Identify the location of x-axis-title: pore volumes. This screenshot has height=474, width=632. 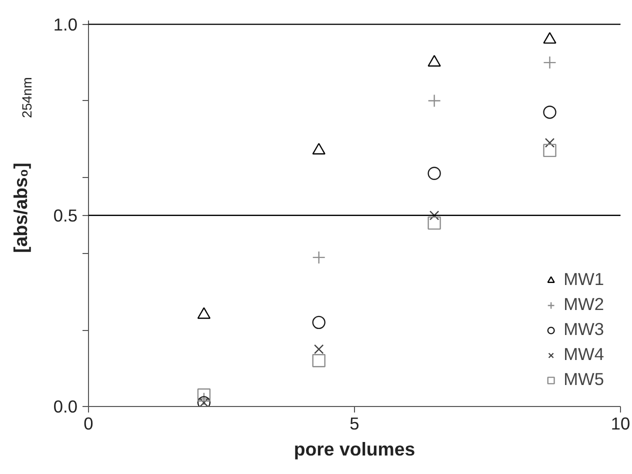
(355, 449).